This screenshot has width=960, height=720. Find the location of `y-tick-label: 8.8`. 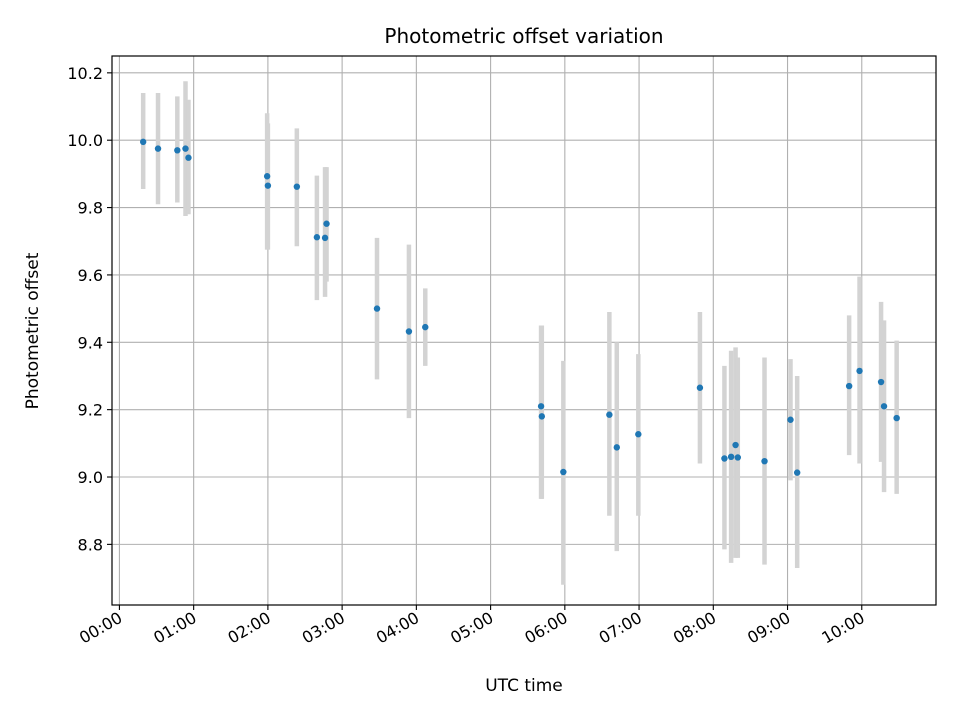

y-tick-label: 8.8 is located at coordinates (90, 544).